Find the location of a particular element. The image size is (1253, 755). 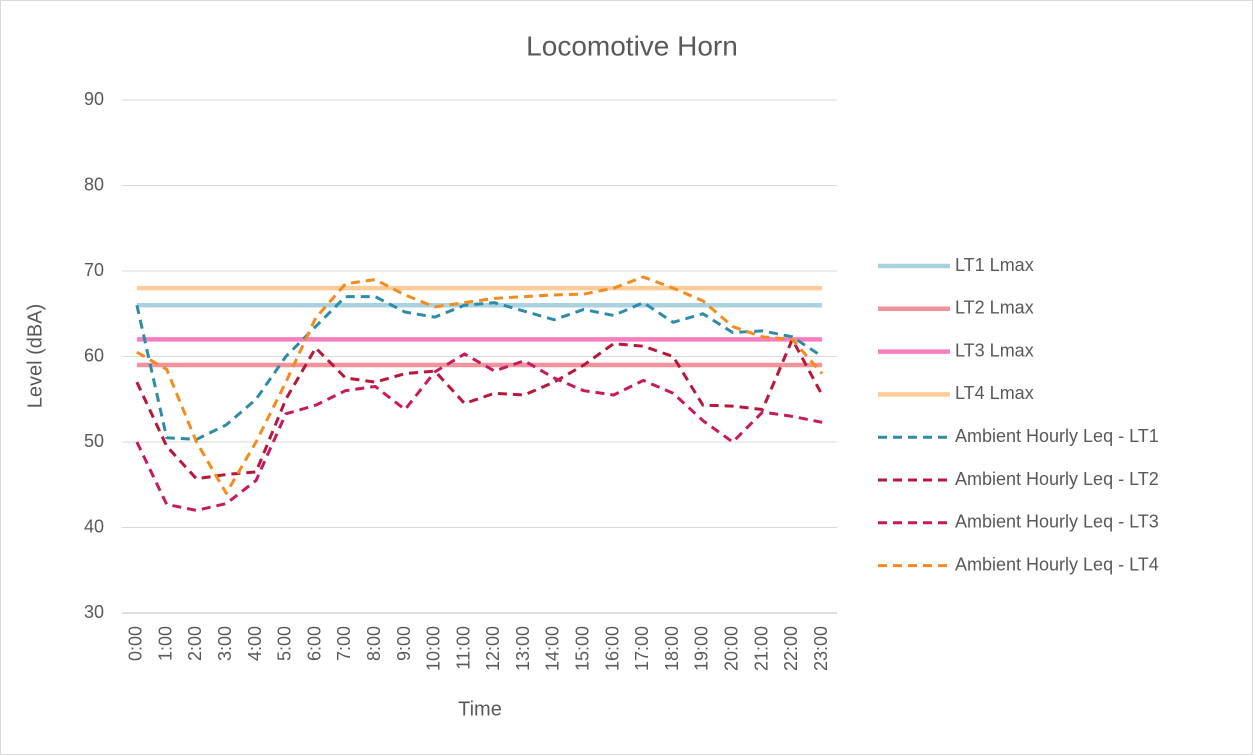

x-tick-label: 21:00 is located at coordinates (761, 648).